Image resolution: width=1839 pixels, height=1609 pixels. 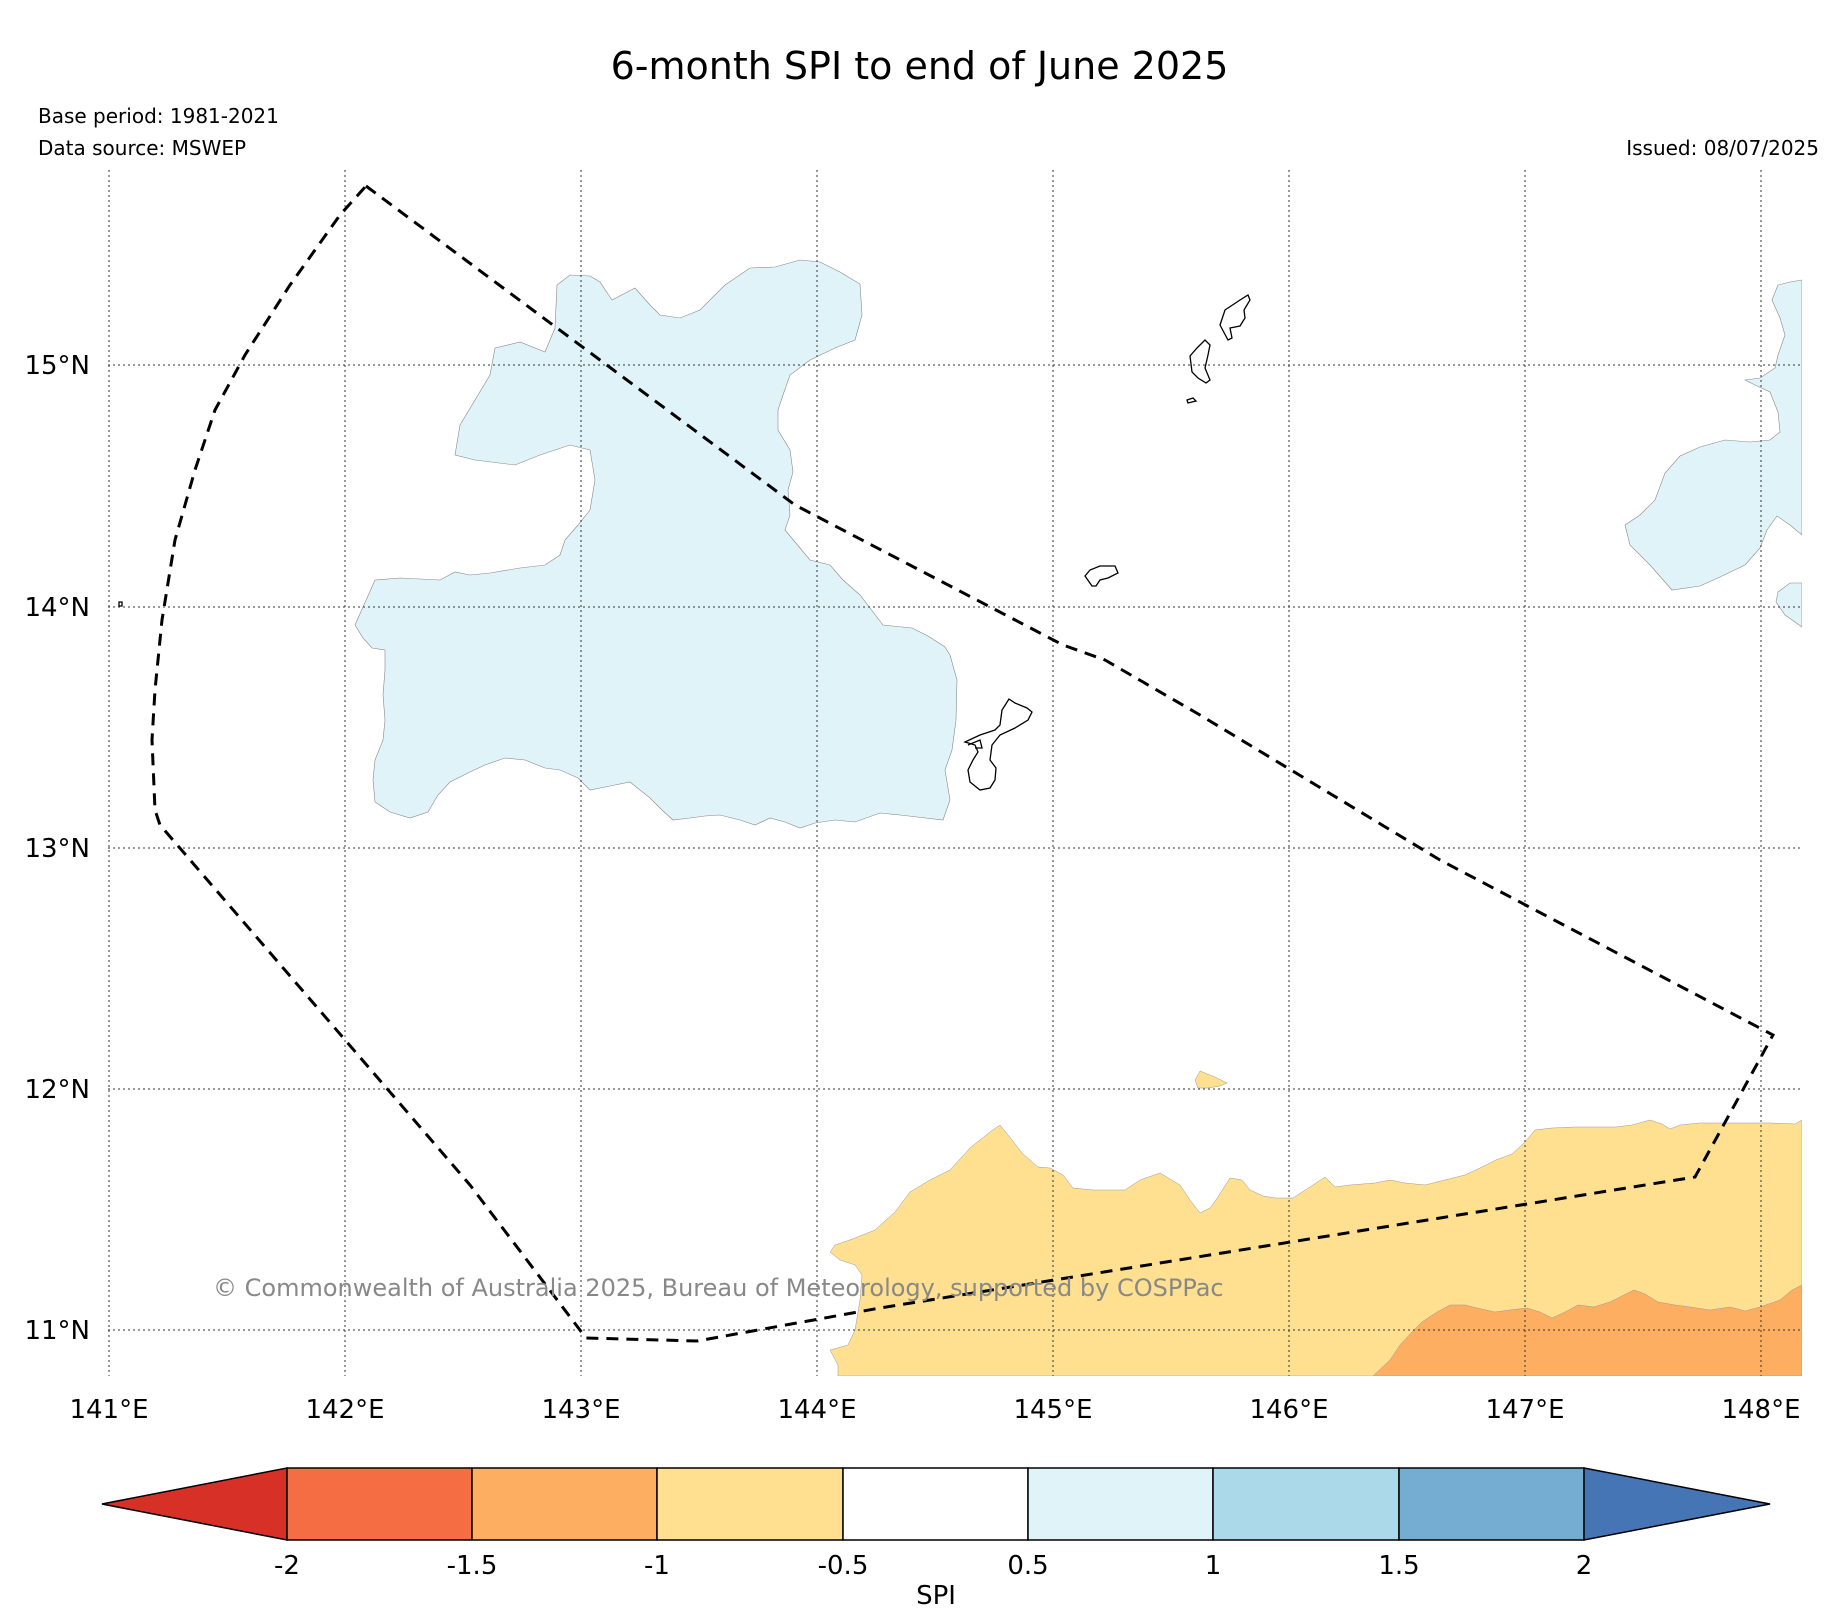 What do you see at coordinates (1398, 1566) in the screenshot?
I see `colorbar-tick: 1.5` at bounding box center [1398, 1566].